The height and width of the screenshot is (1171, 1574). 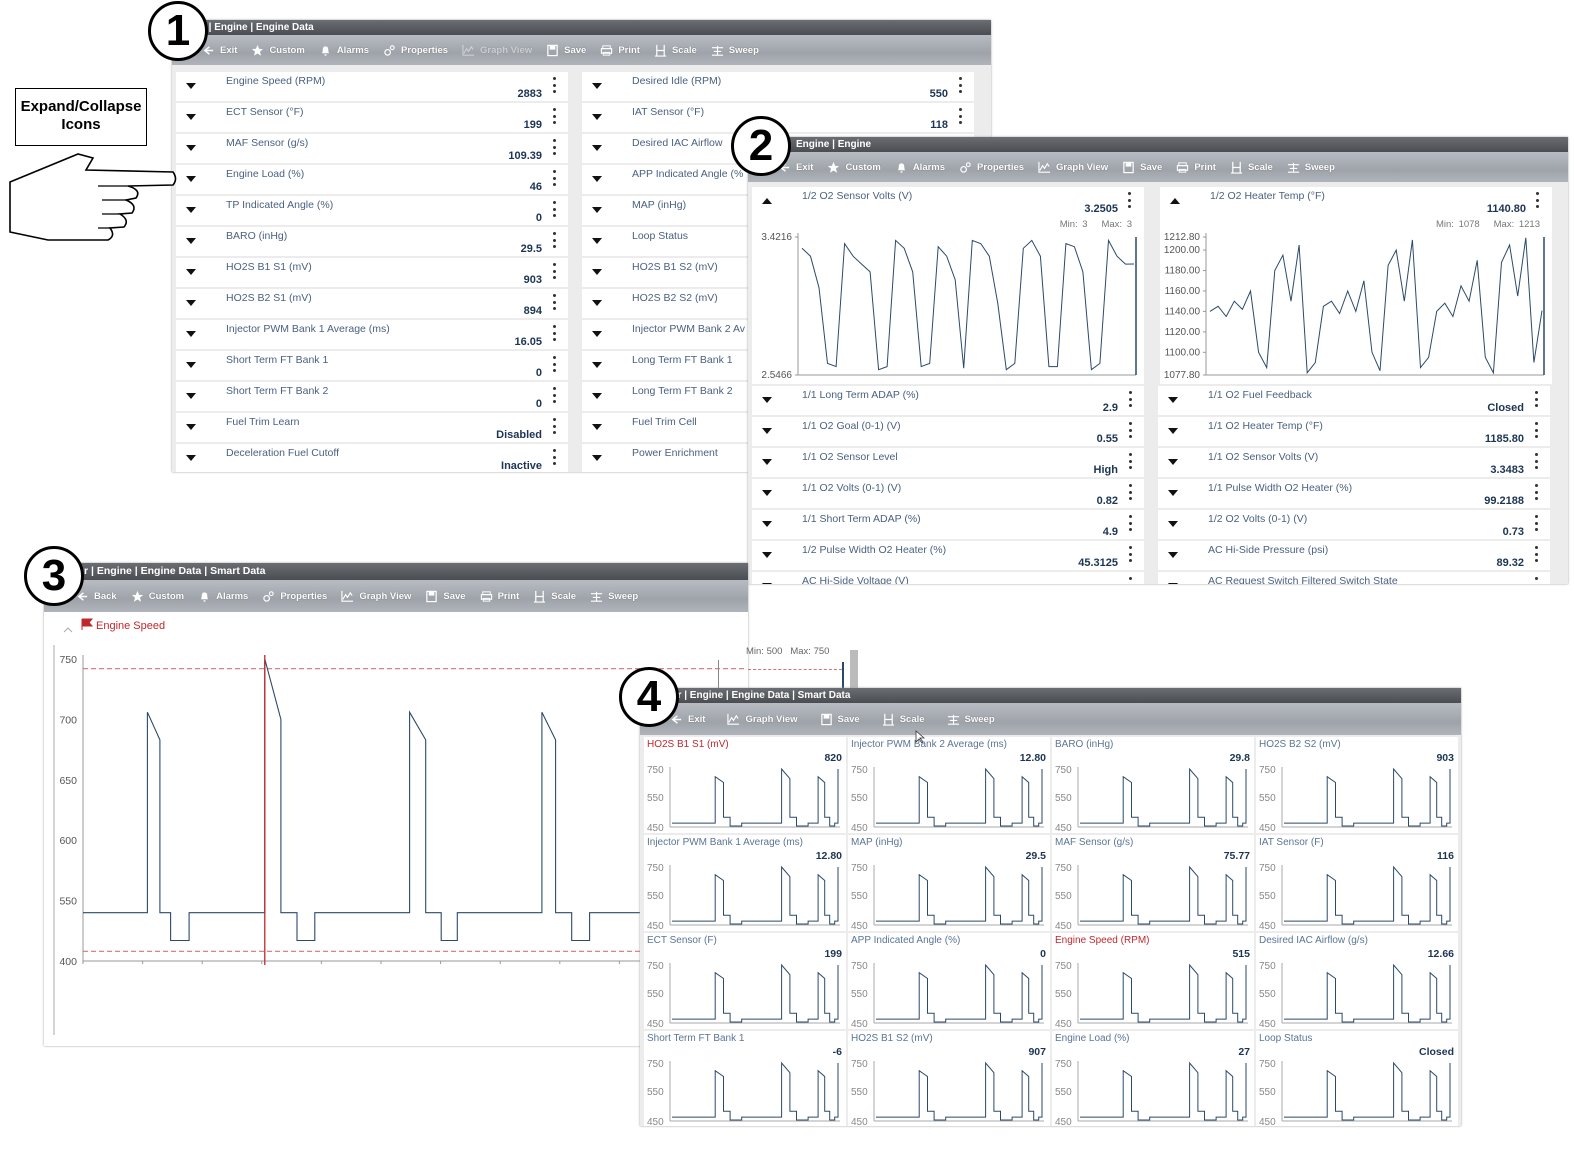 What do you see at coordinates (1357, 785) in the screenshot?
I see `smart-data-cell: HO2S B2 S2 (mV) 903 750 550 450` at bounding box center [1357, 785].